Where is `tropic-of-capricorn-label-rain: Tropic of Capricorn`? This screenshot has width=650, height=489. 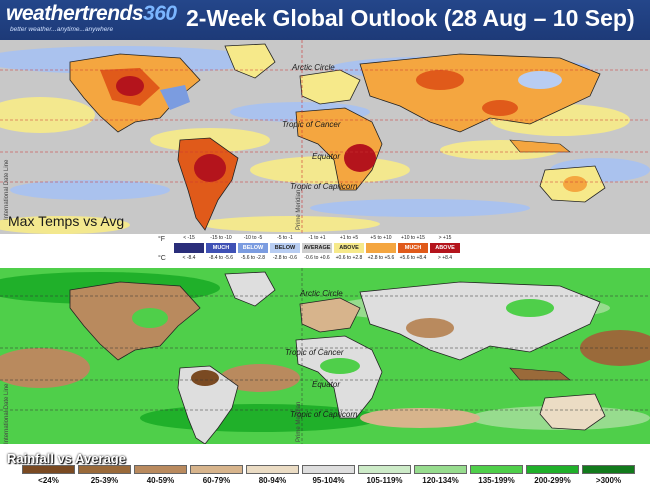 tropic-of-capricorn-label-rain: Tropic of Capricorn is located at coordinates (324, 414).